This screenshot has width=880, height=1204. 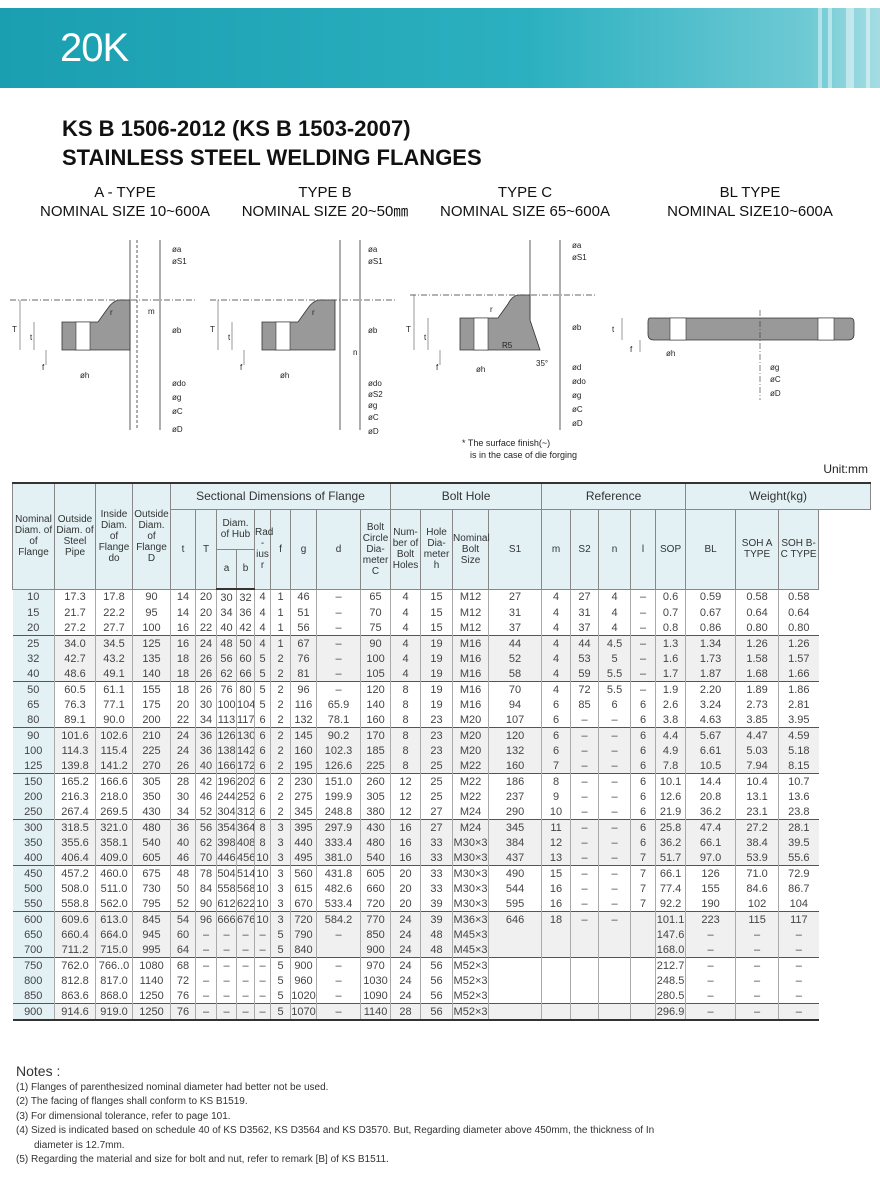 I want to click on cell-weight-soh-bc: 28.1, so click(x=798, y=827).